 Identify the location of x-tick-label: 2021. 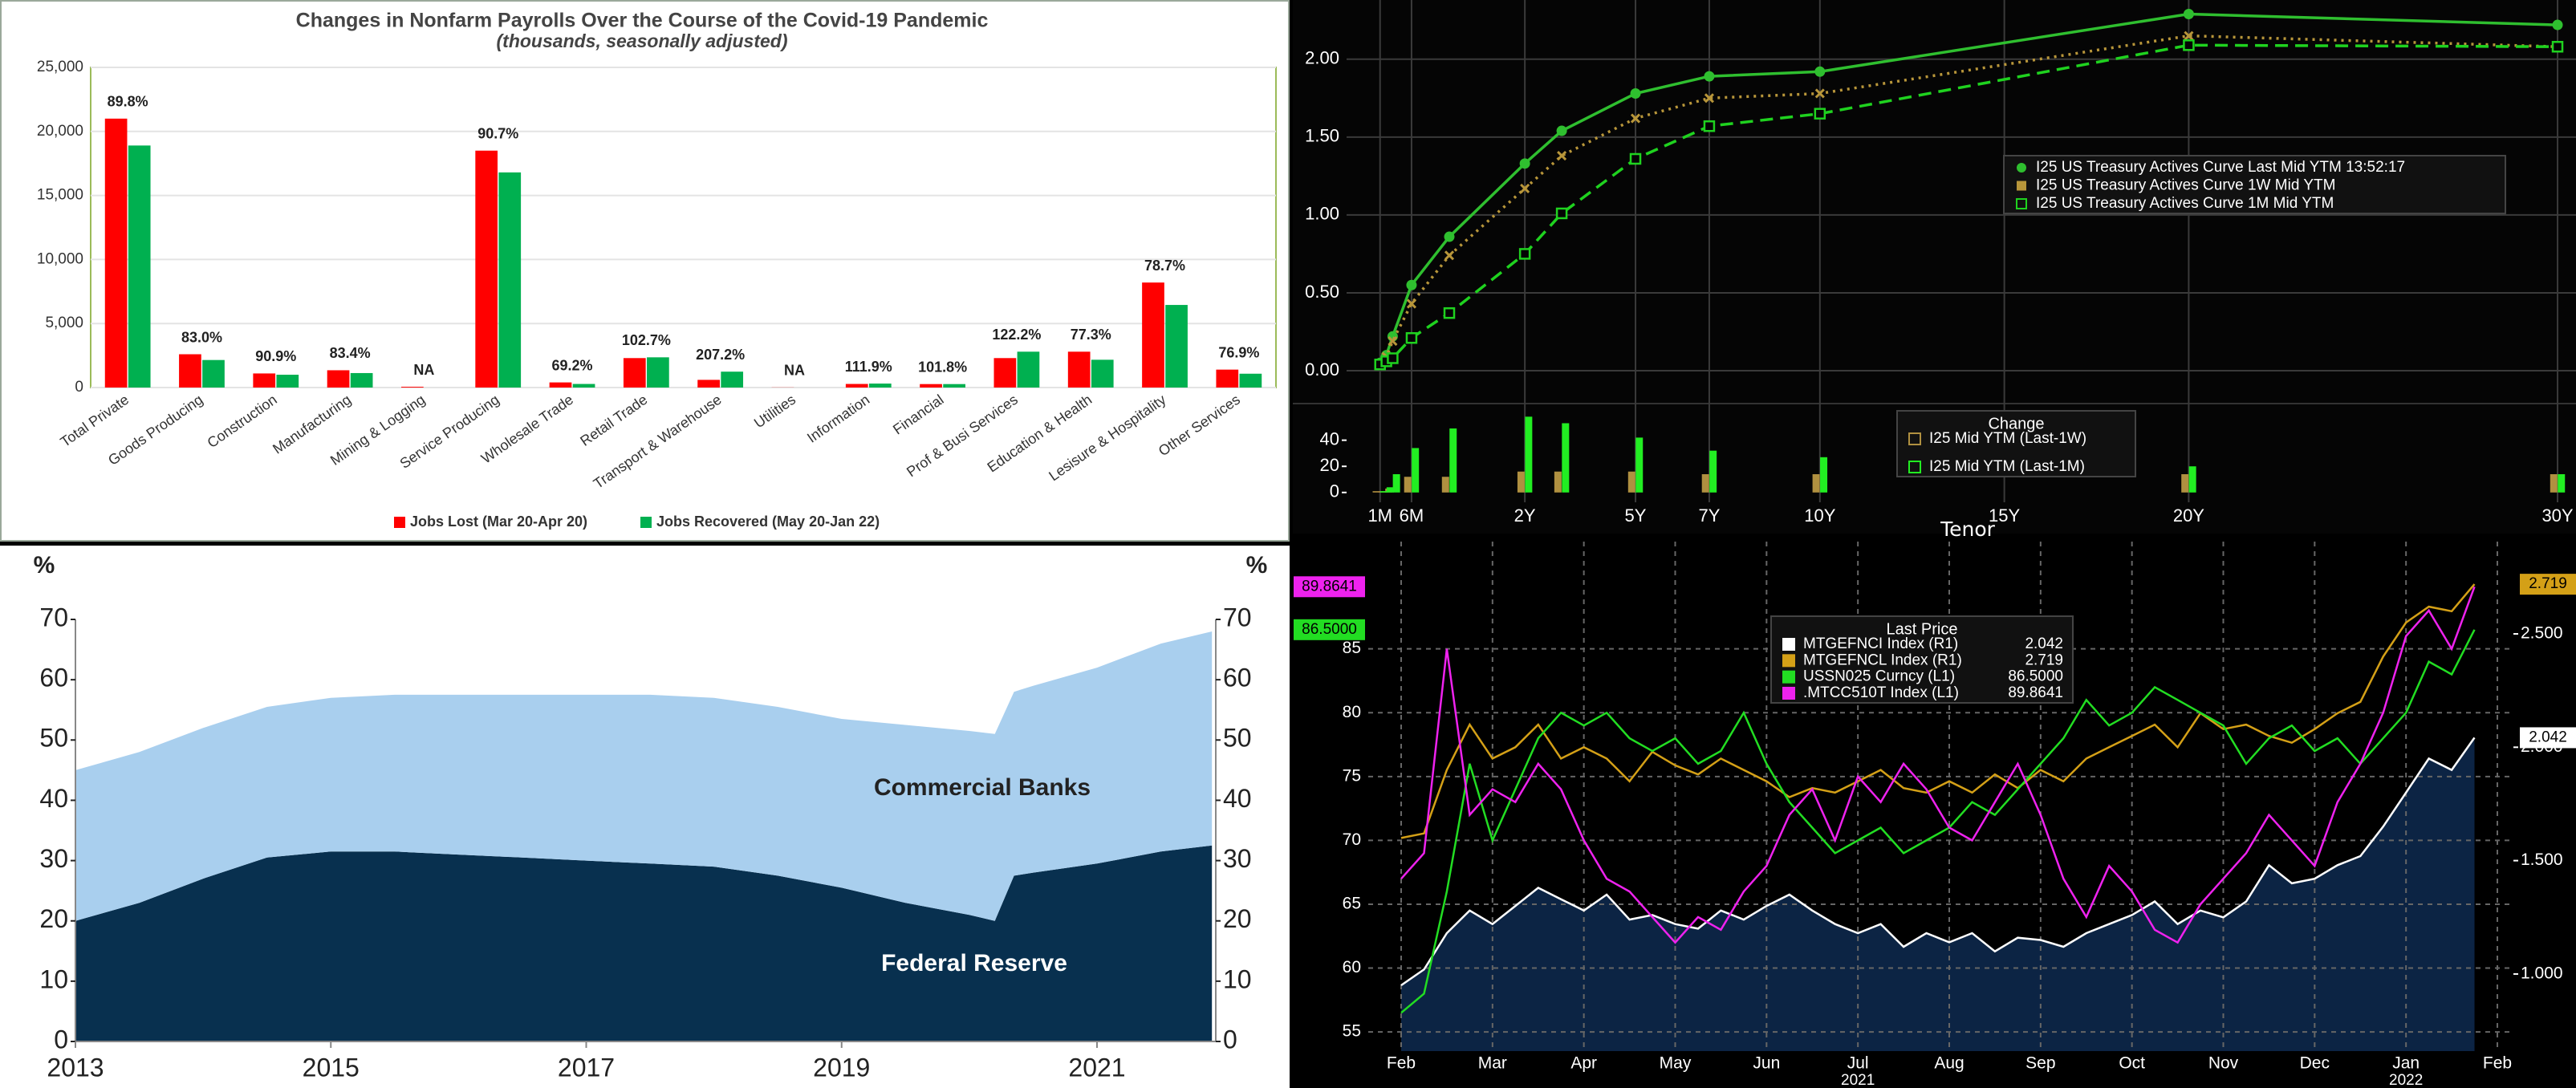
(1096, 1067).